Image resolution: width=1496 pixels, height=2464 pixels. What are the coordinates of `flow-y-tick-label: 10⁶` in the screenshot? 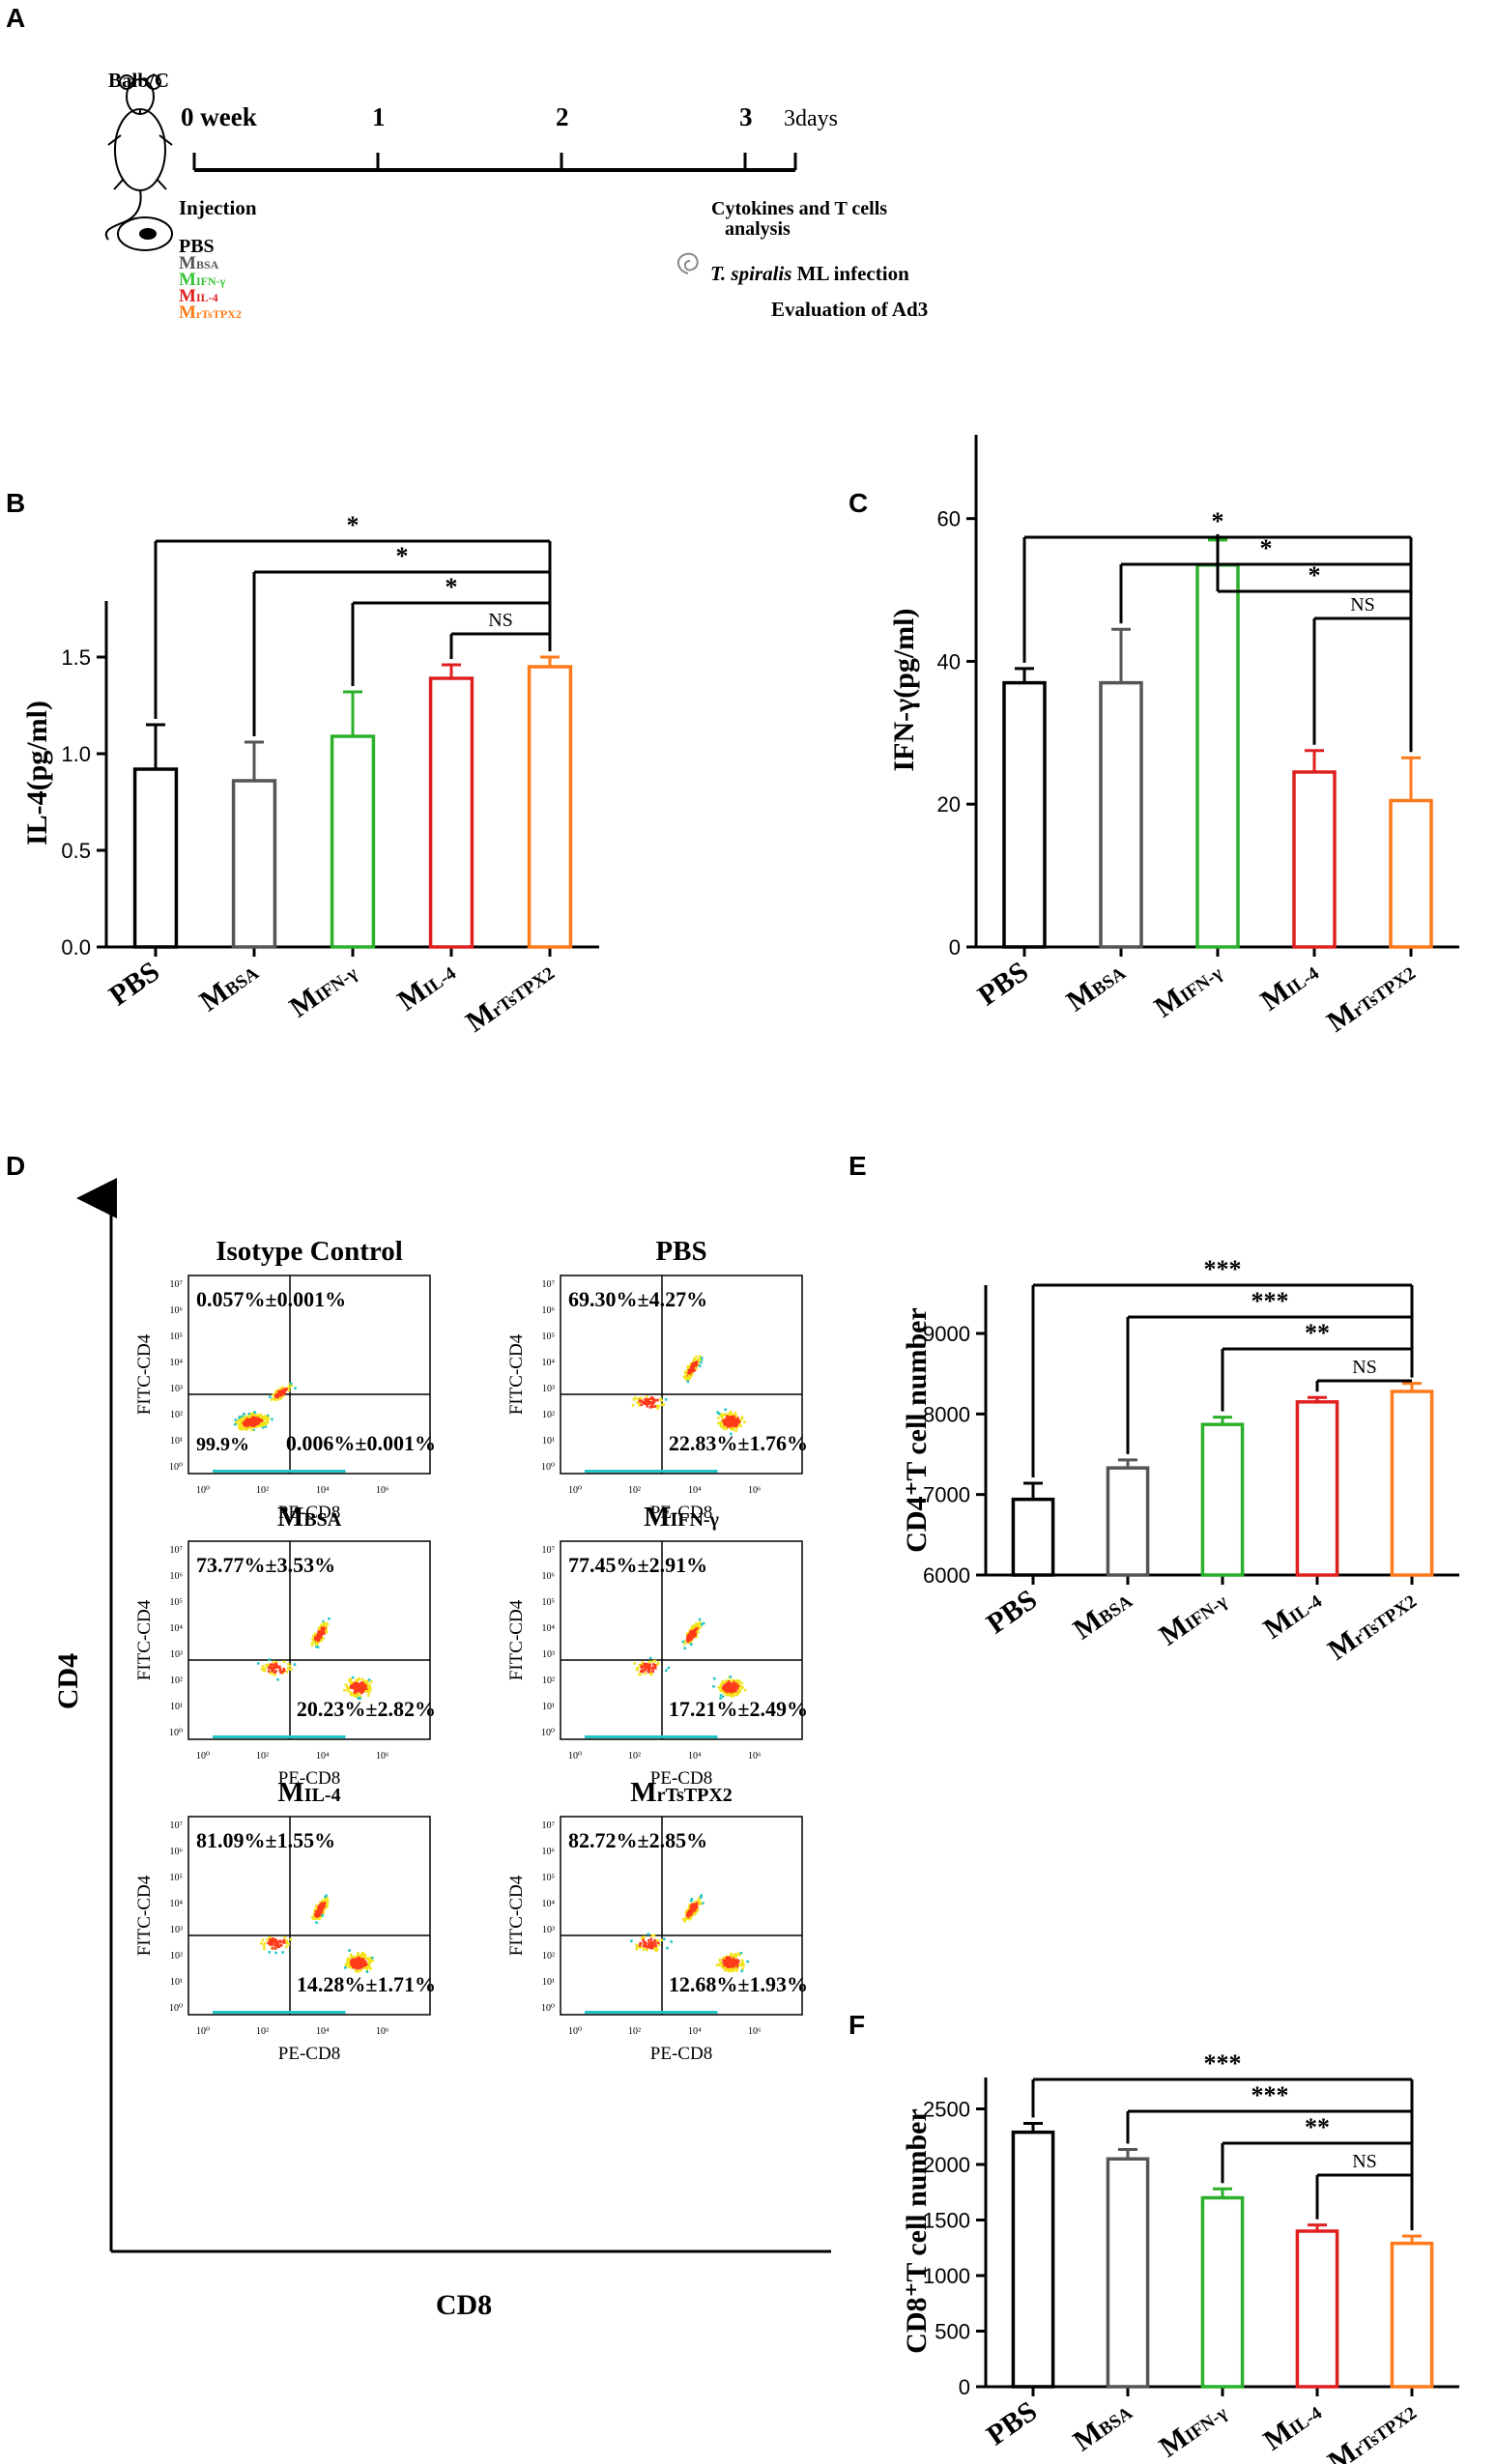 It's located at (549, 1310).